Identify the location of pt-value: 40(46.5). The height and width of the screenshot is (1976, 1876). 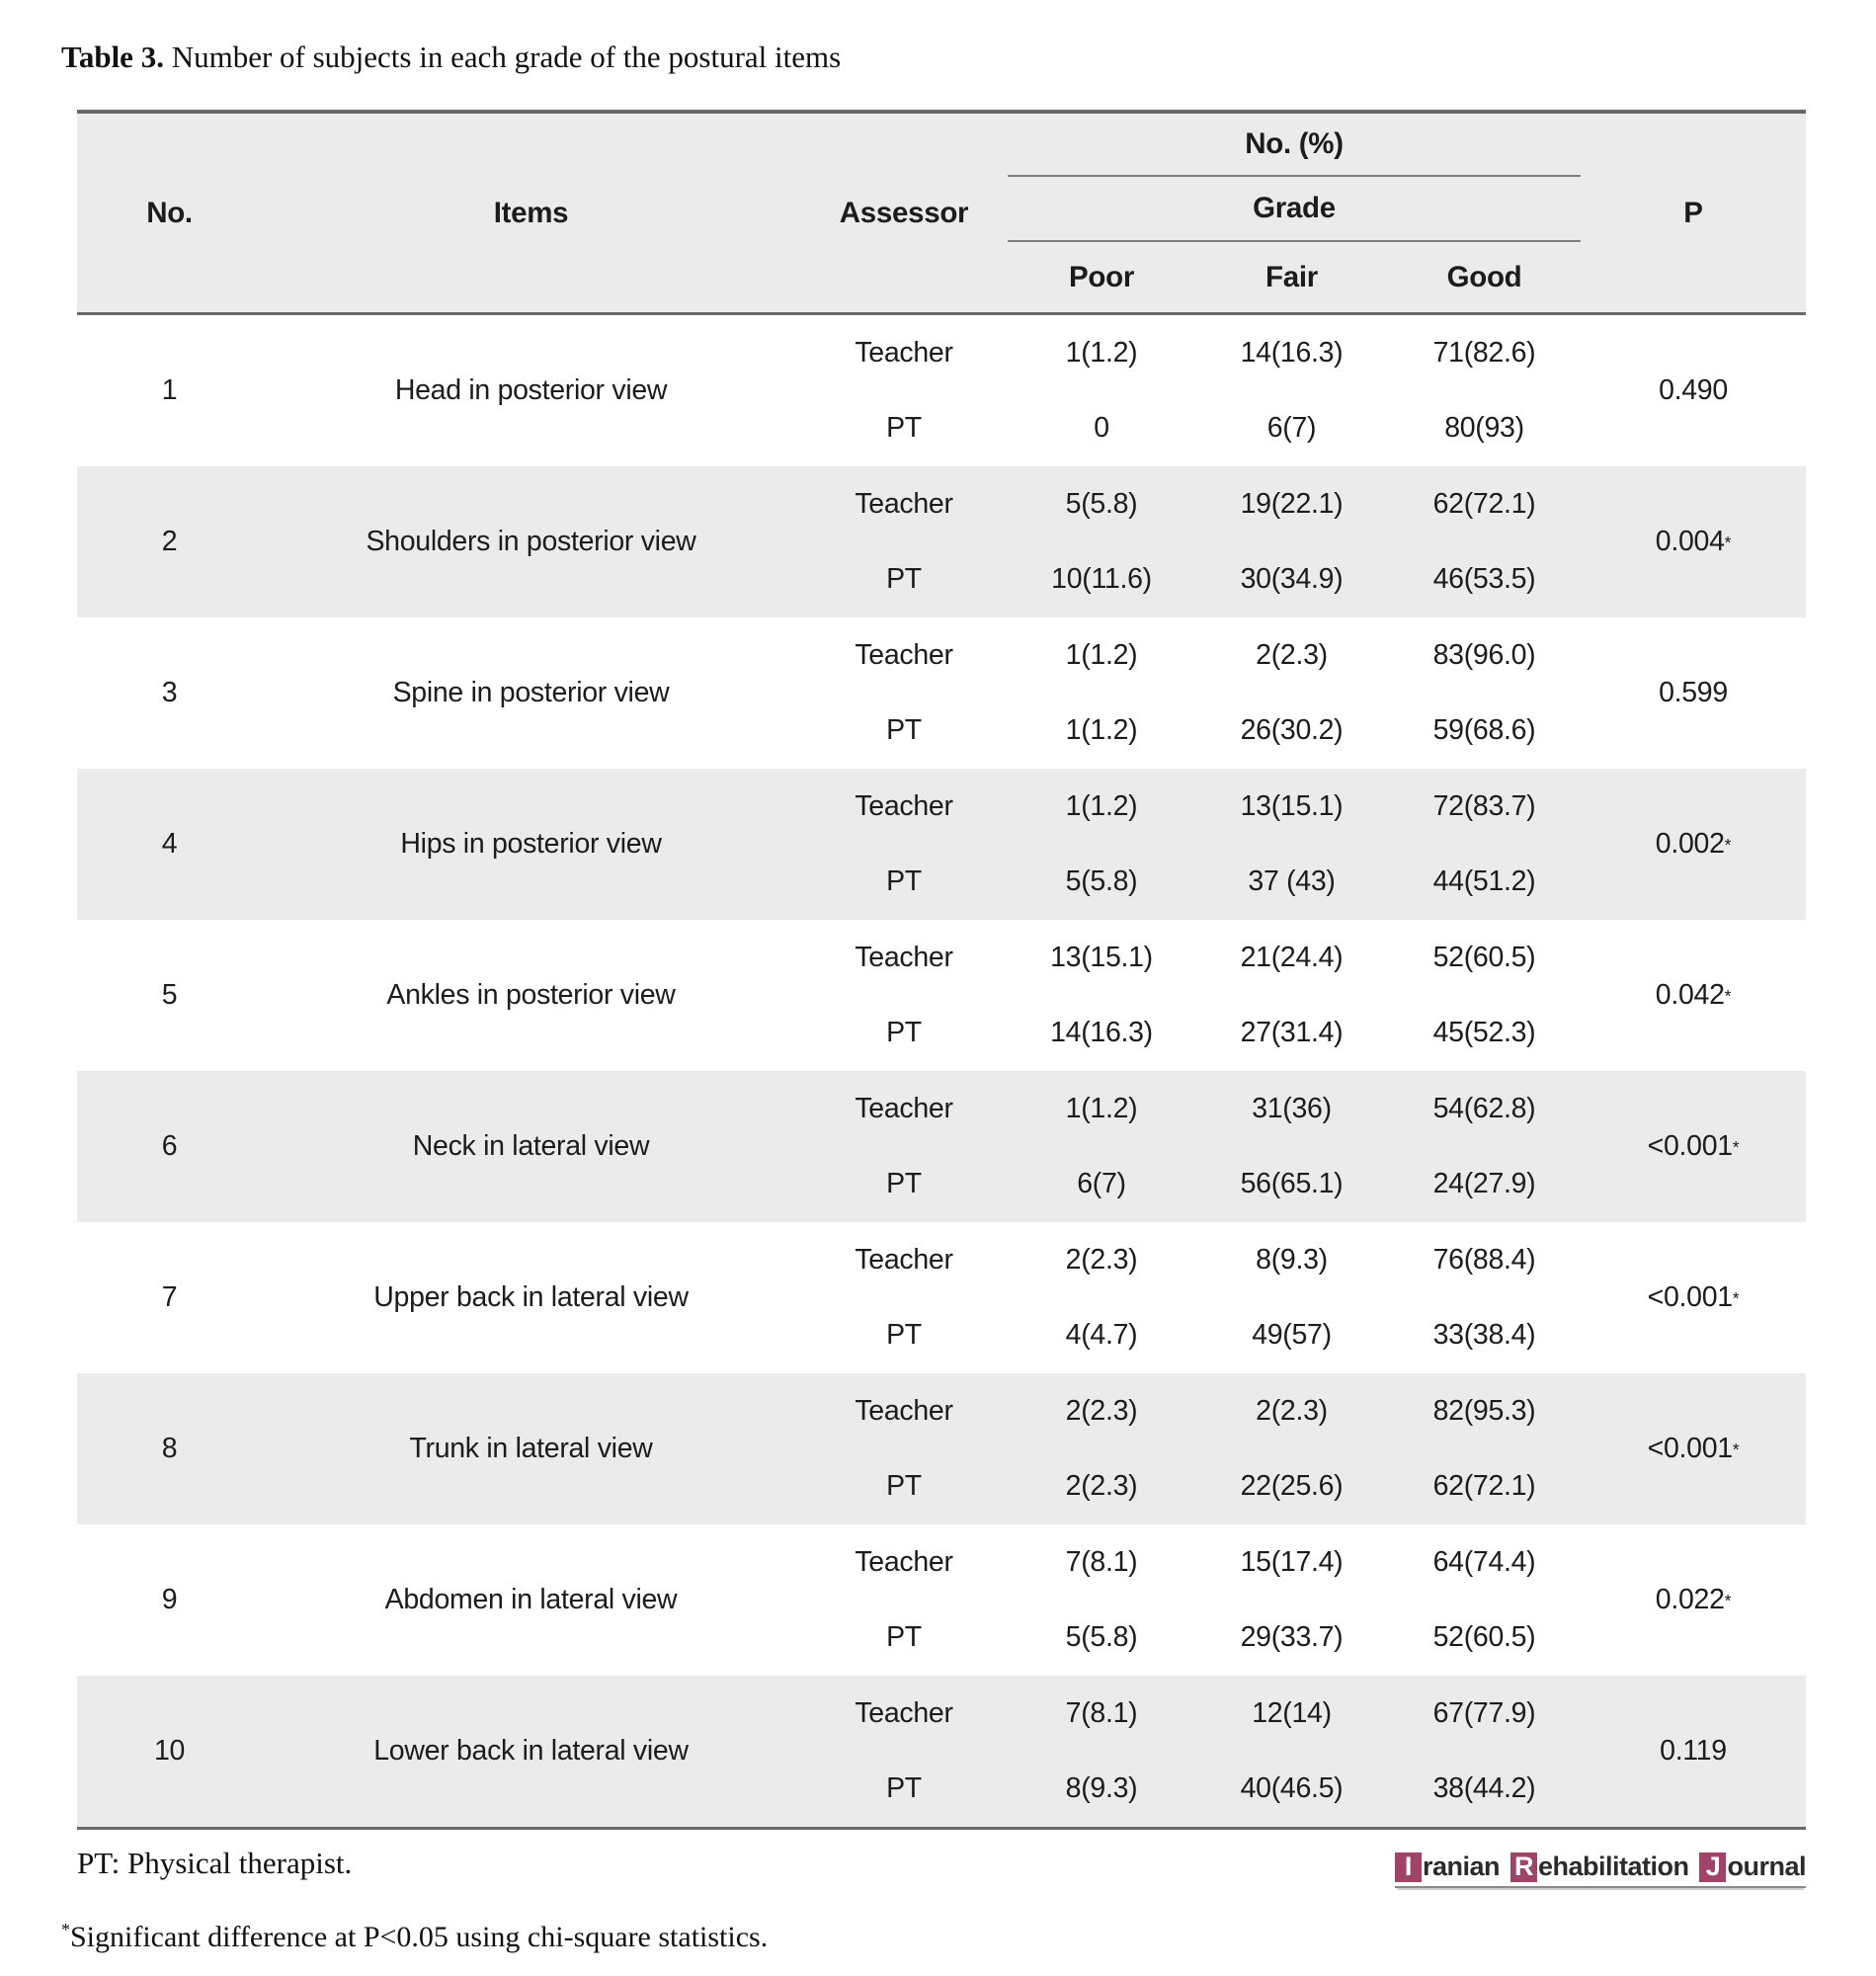
(1292, 1788).